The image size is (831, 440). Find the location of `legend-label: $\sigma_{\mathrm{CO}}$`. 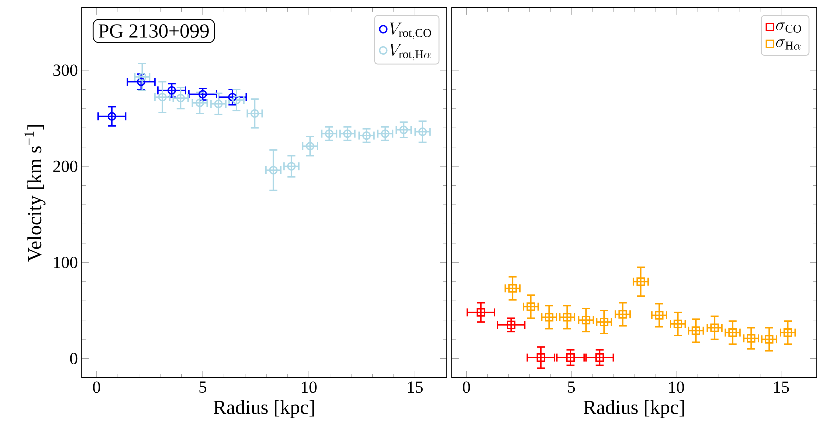

legend-label: $\sigma_{\mathrm{CO}}$ is located at coordinates (789, 27).